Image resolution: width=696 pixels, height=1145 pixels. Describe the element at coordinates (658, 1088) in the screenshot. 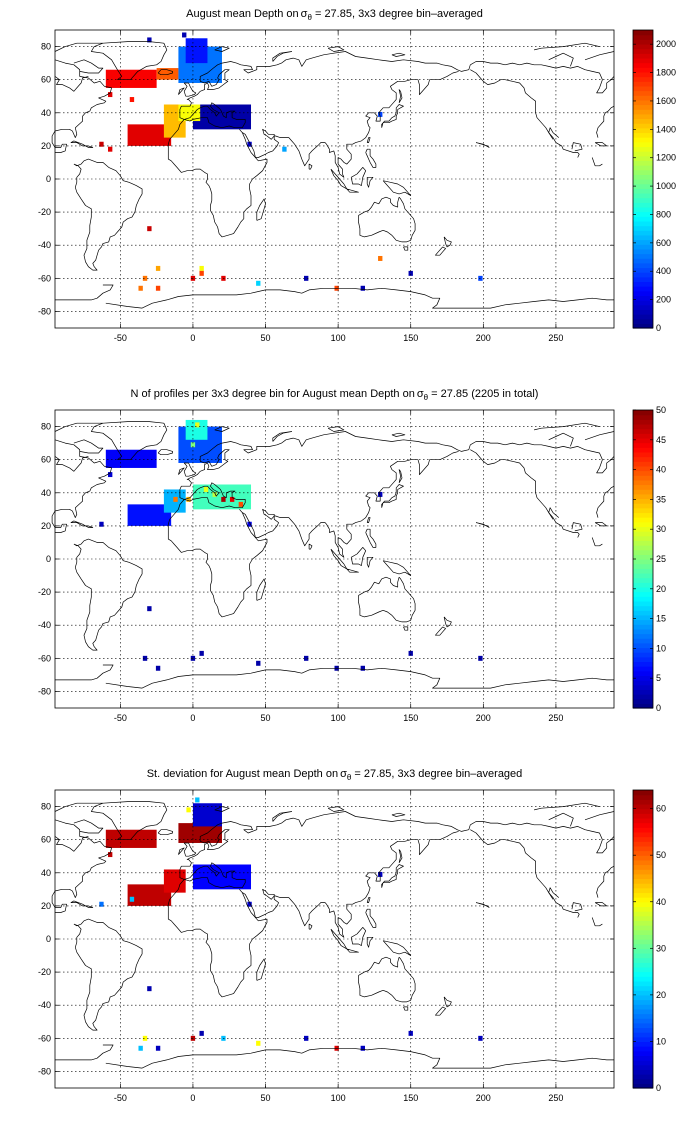

I see `colorbar-tick-label: 0` at that location.